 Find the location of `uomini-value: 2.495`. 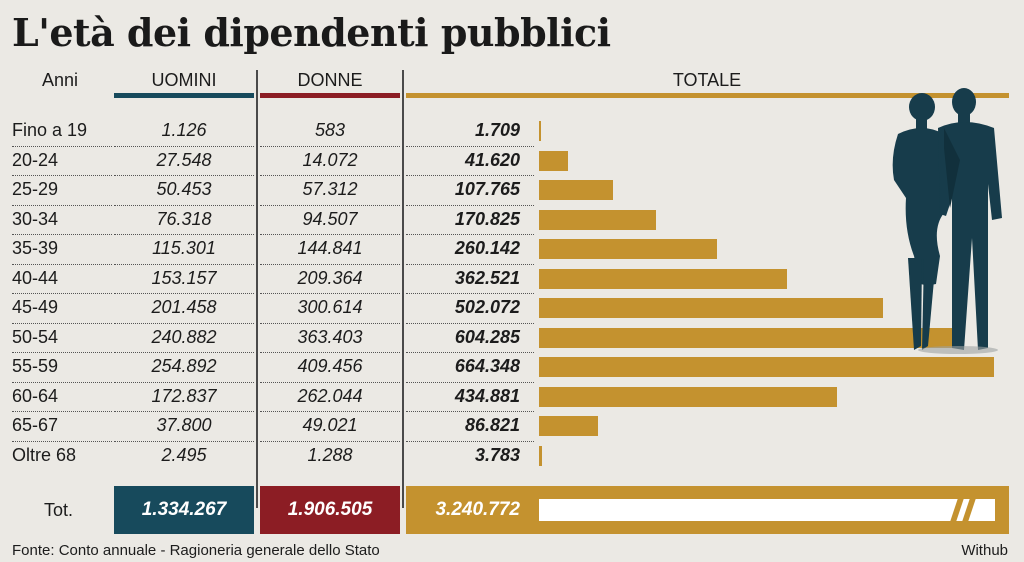

uomini-value: 2.495 is located at coordinates (184, 454).